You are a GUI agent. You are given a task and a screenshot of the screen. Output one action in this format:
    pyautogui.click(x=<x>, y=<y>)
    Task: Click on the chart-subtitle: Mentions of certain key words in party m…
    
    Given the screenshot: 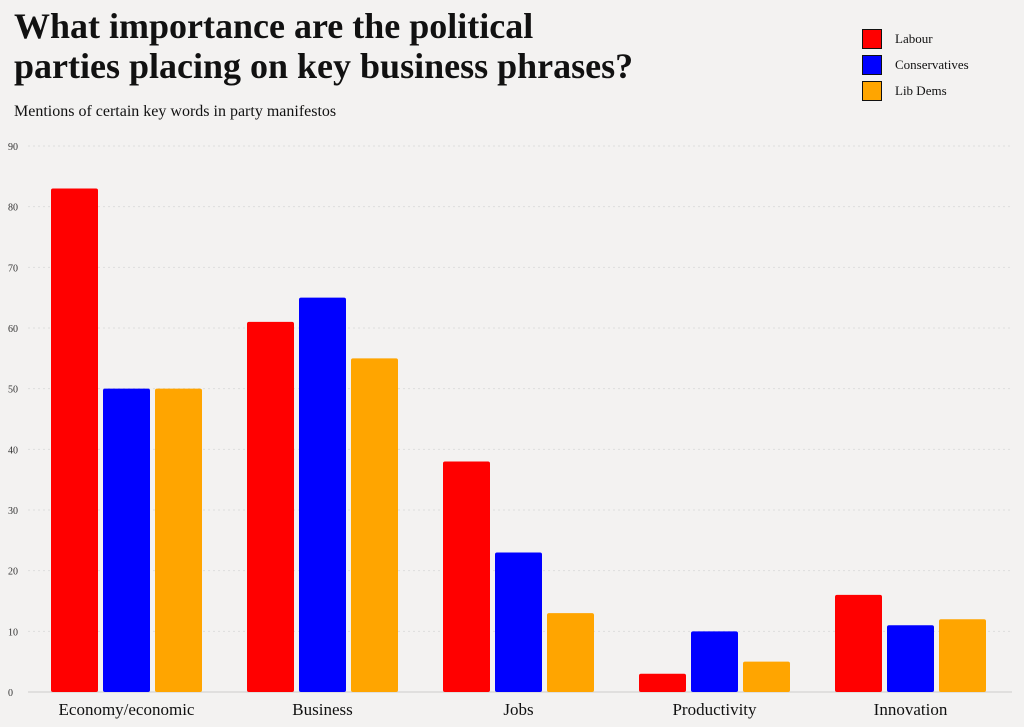 What is the action you would take?
    pyautogui.click(x=175, y=111)
    